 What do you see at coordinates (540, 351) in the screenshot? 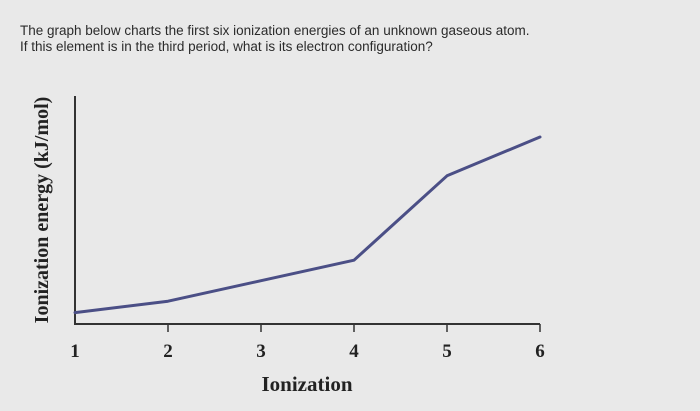
I see `x-tick-label: 6` at bounding box center [540, 351].